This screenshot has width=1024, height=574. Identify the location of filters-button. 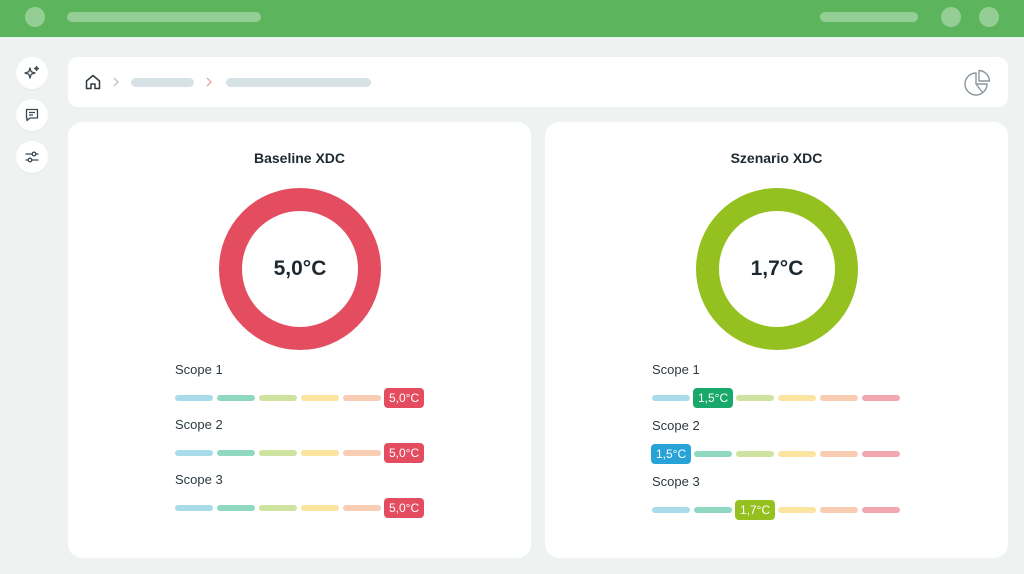
(32, 157).